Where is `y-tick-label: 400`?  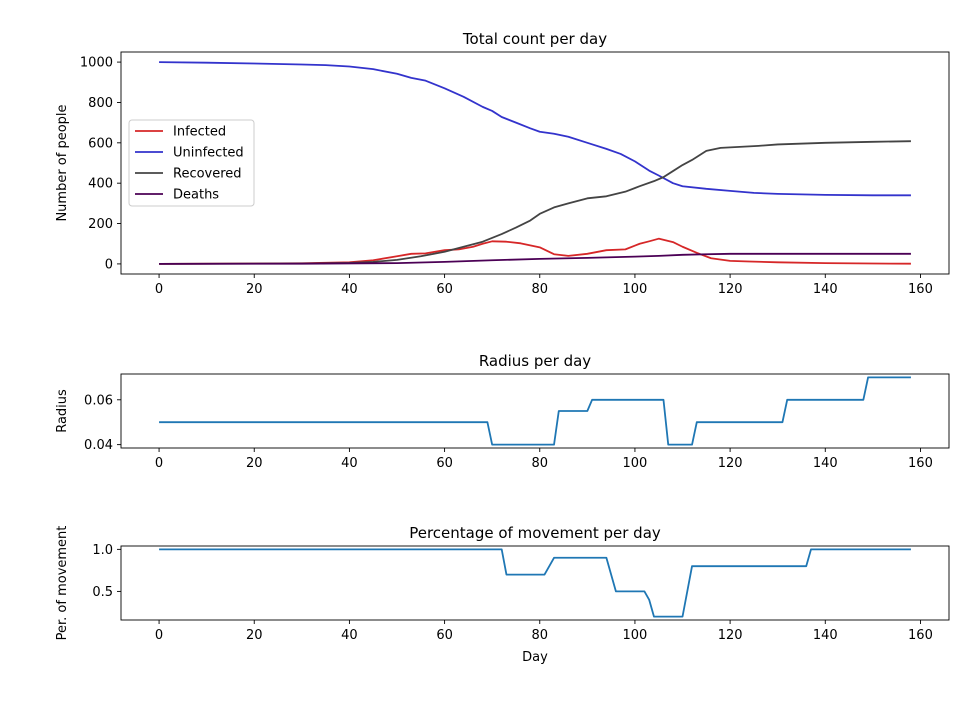 y-tick-label: 400 is located at coordinates (100, 184).